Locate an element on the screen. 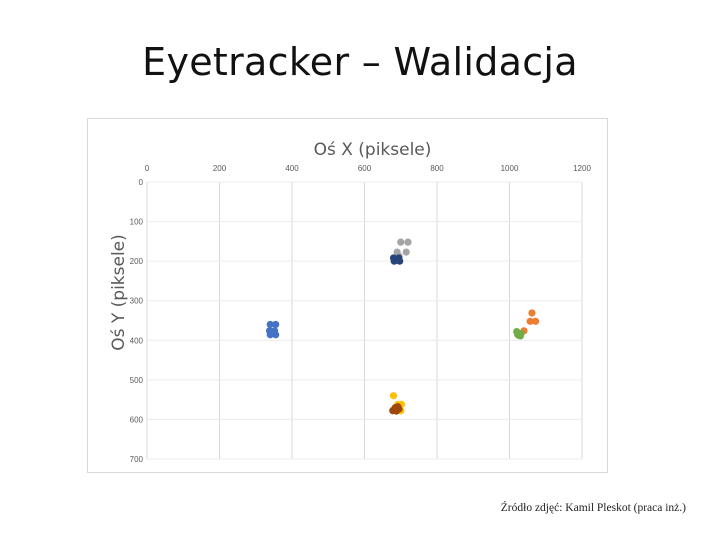  y-tick-label: 700 is located at coordinates (137, 459).